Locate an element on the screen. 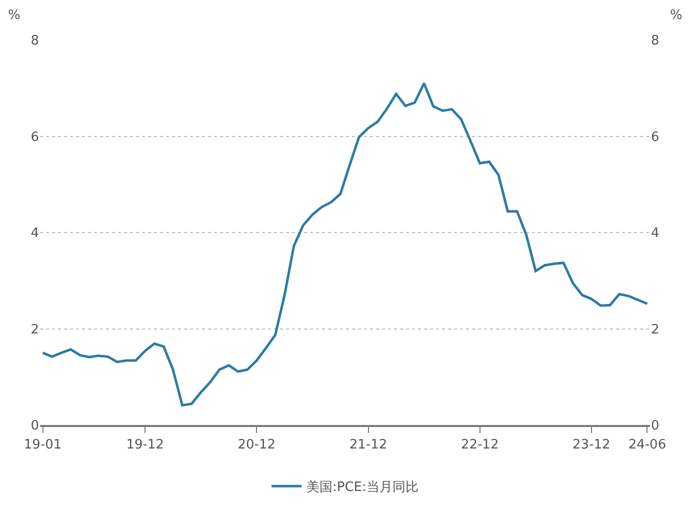  x-tick-label: 19-12 is located at coordinates (145, 445).